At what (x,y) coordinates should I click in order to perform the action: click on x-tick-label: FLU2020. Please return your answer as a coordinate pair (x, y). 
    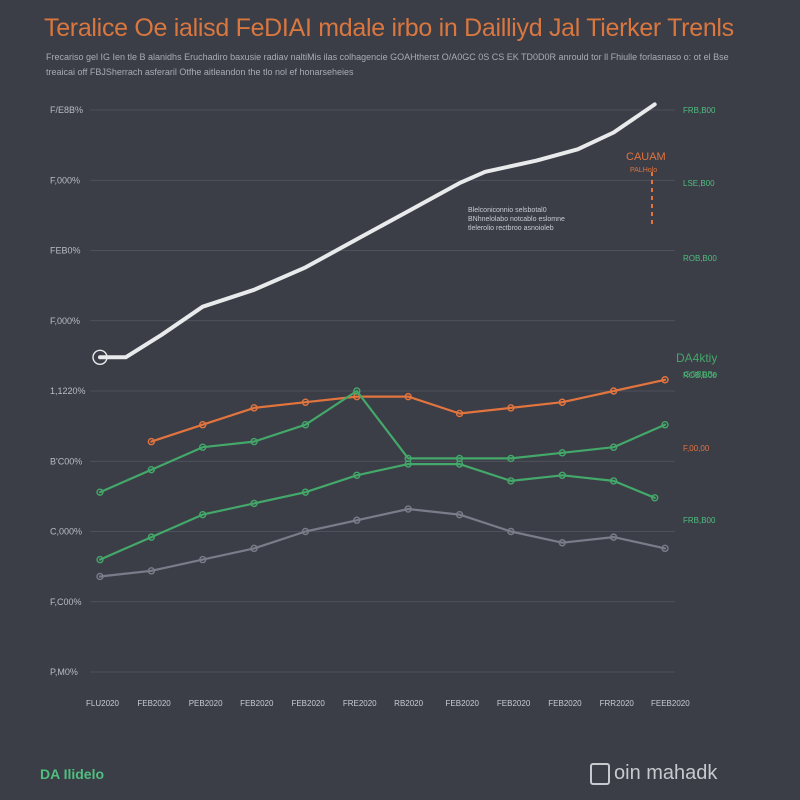
    Looking at the image, I should click on (102, 703).